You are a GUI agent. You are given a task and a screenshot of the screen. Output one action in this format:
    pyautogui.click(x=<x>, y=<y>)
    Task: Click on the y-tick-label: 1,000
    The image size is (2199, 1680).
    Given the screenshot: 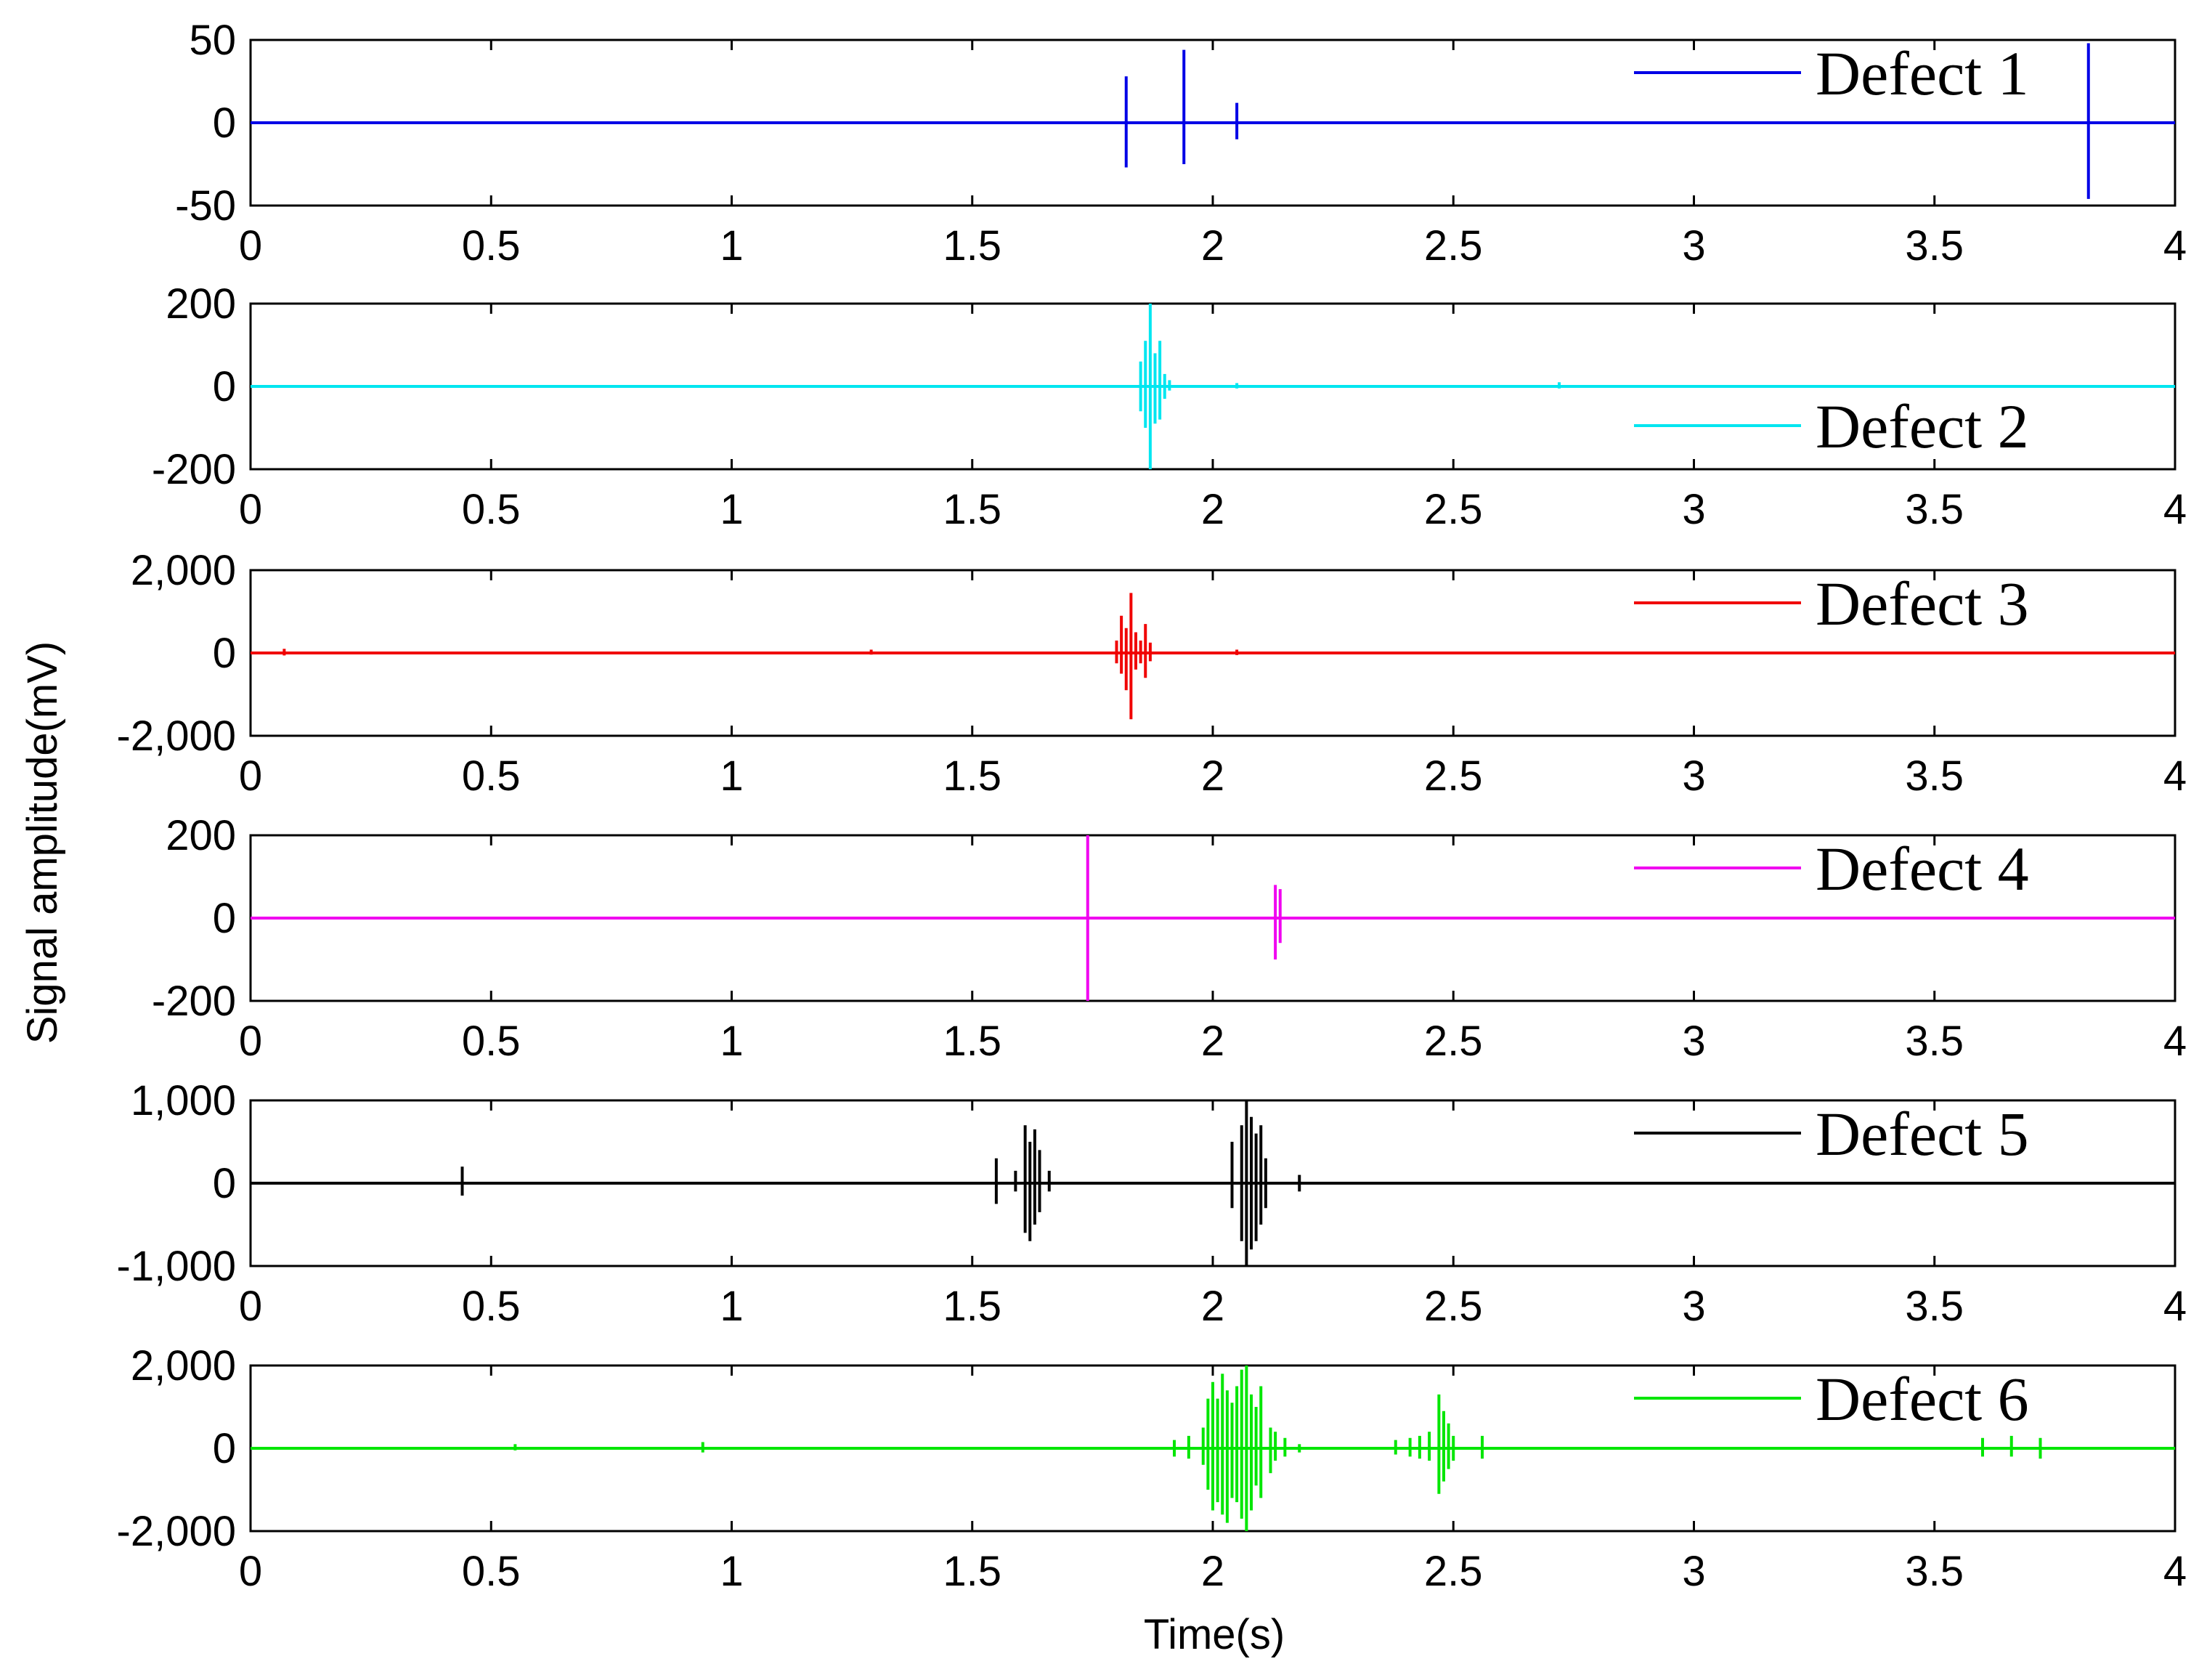 What is the action you would take?
    pyautogui.click(x=183, y=1100)
    